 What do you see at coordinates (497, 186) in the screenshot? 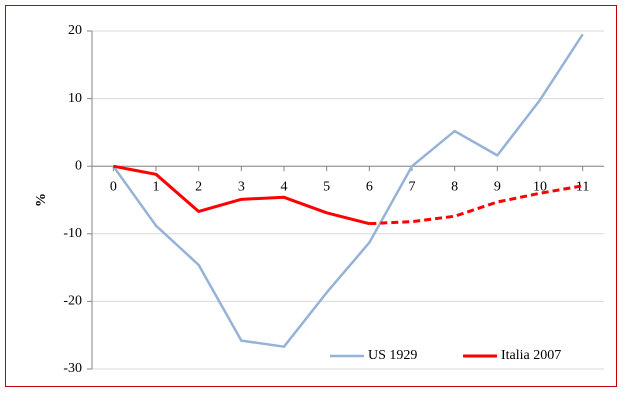
I see `x-tick-label: 9` at bounding box center [497, 186].